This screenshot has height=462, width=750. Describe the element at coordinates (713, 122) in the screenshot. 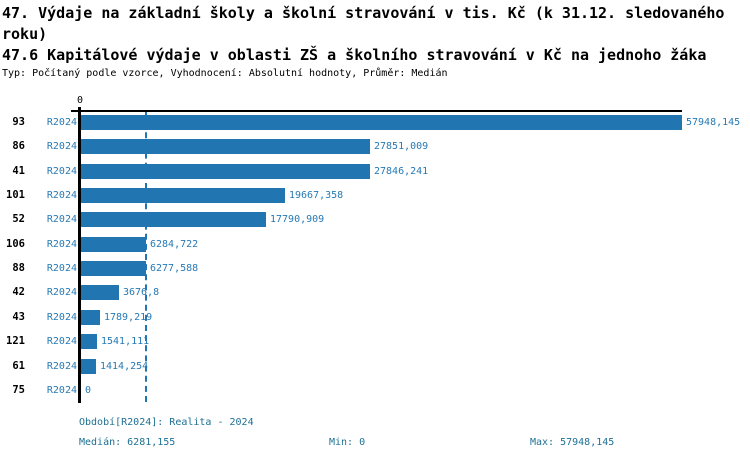

I see `bar-value-label: 57948,145` at that location.